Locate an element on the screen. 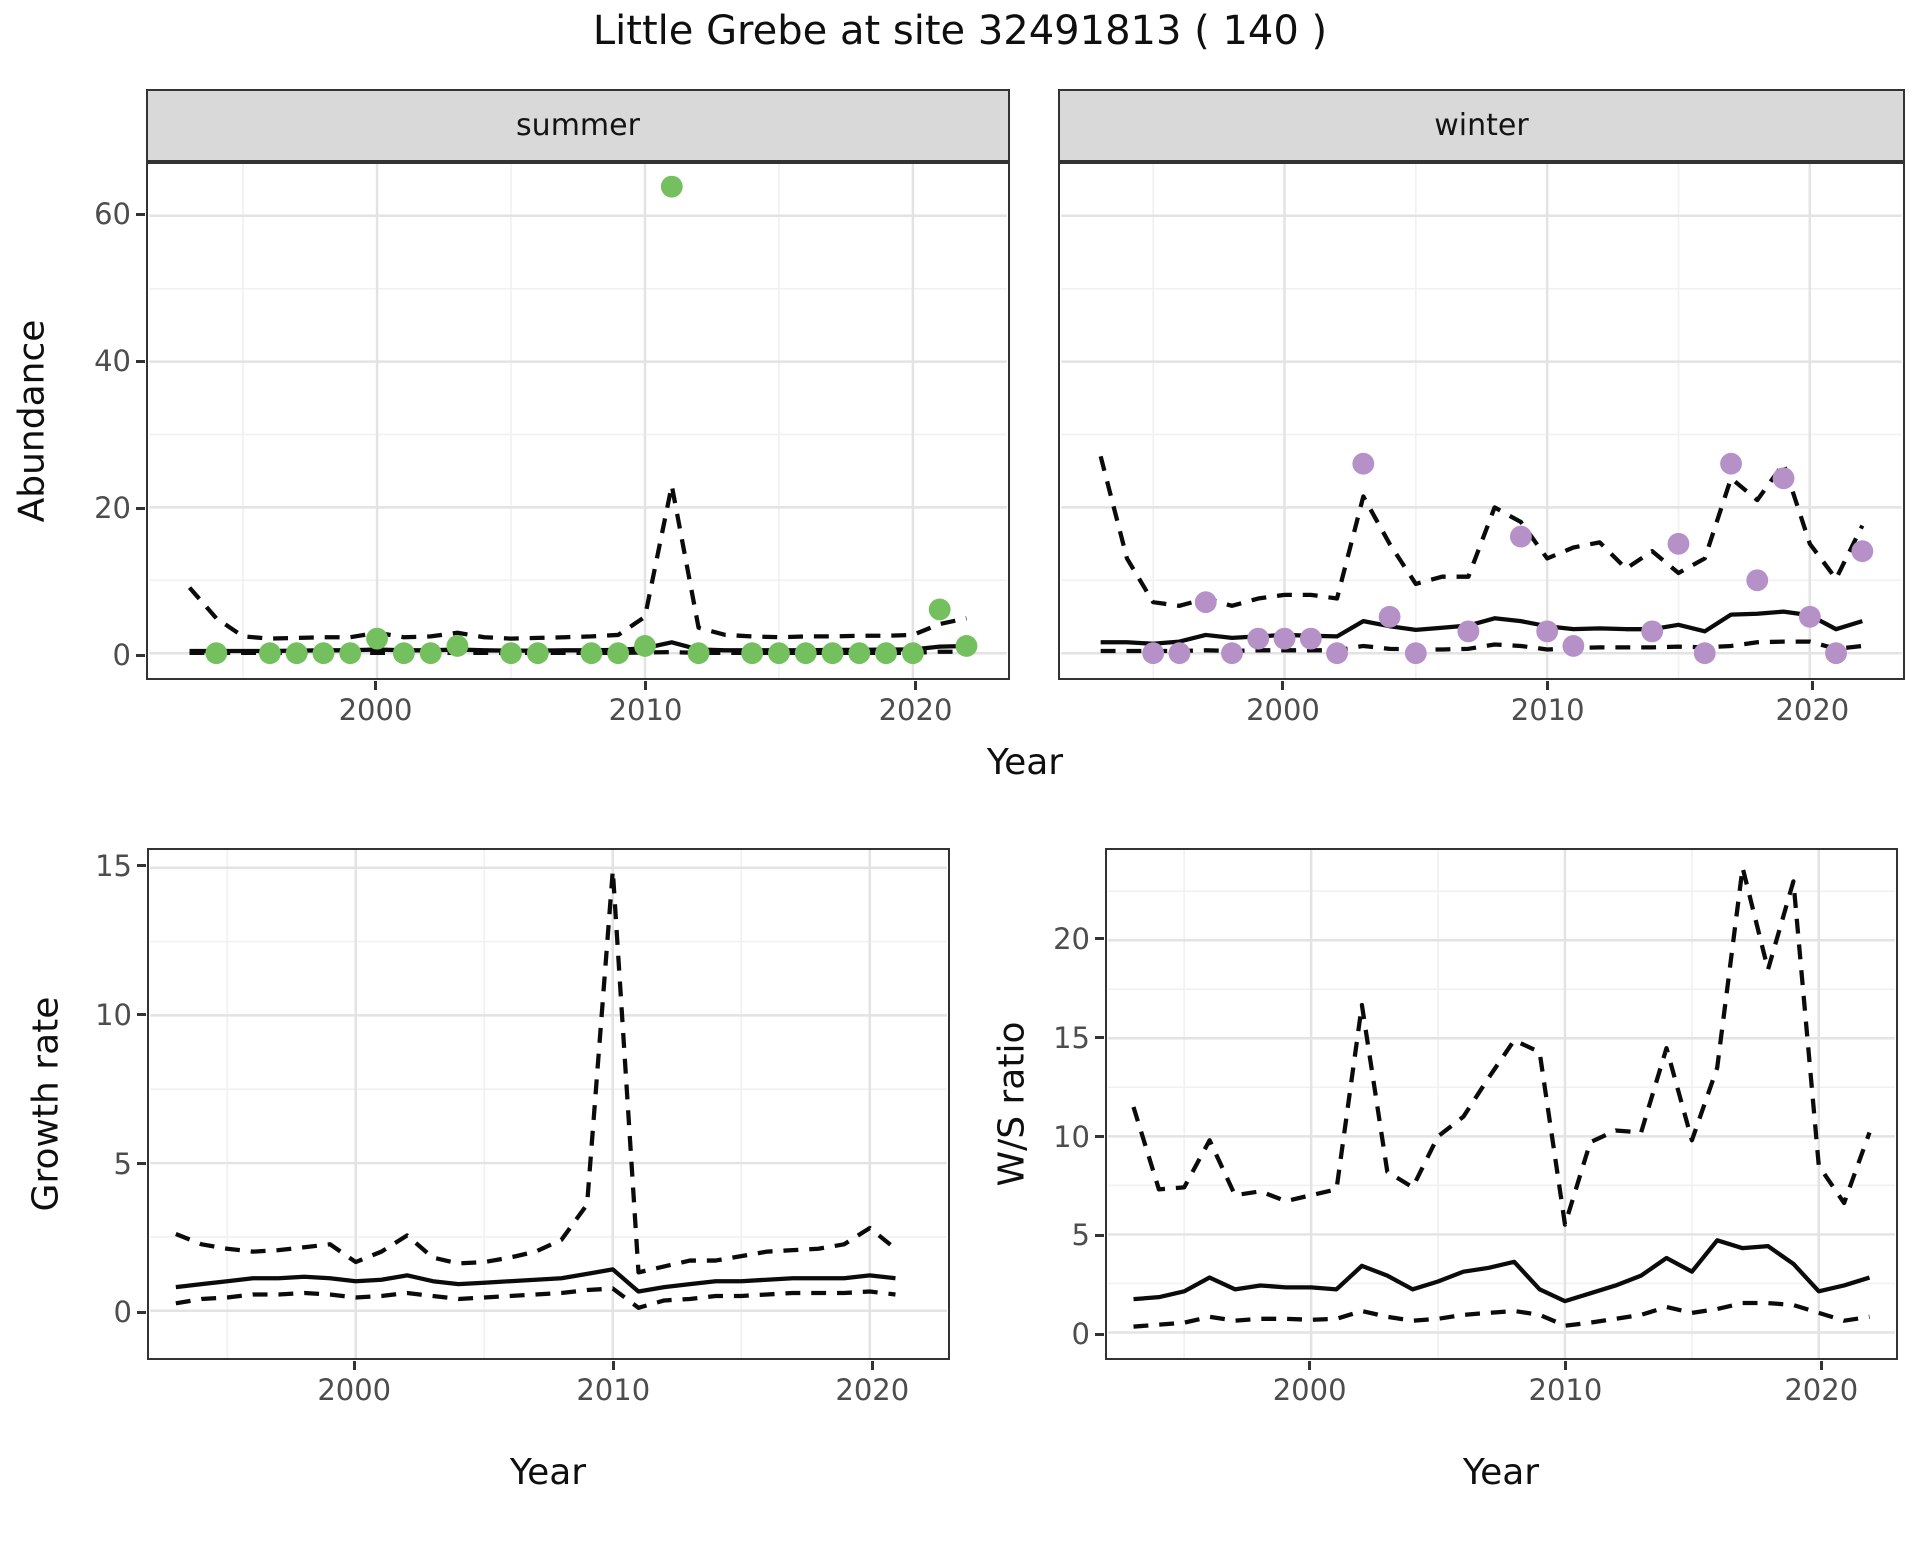  ws-ratio-xtick-label: 2000 is located at coordinates (1309, 1390).